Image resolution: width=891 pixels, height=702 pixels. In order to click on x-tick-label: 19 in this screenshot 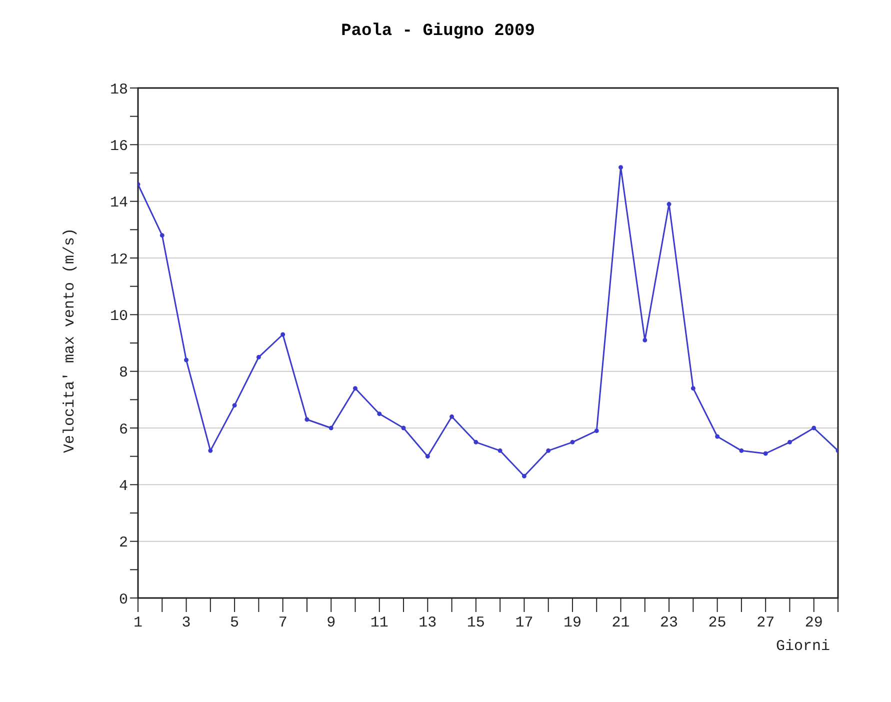, I will do `click(572, 623)`.